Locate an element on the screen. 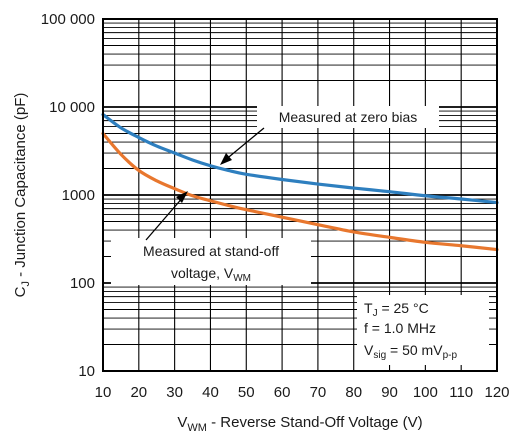 The width and height of the screenshot is (512, 438). annotation-standoff-box is located at coordinates (211, 261).